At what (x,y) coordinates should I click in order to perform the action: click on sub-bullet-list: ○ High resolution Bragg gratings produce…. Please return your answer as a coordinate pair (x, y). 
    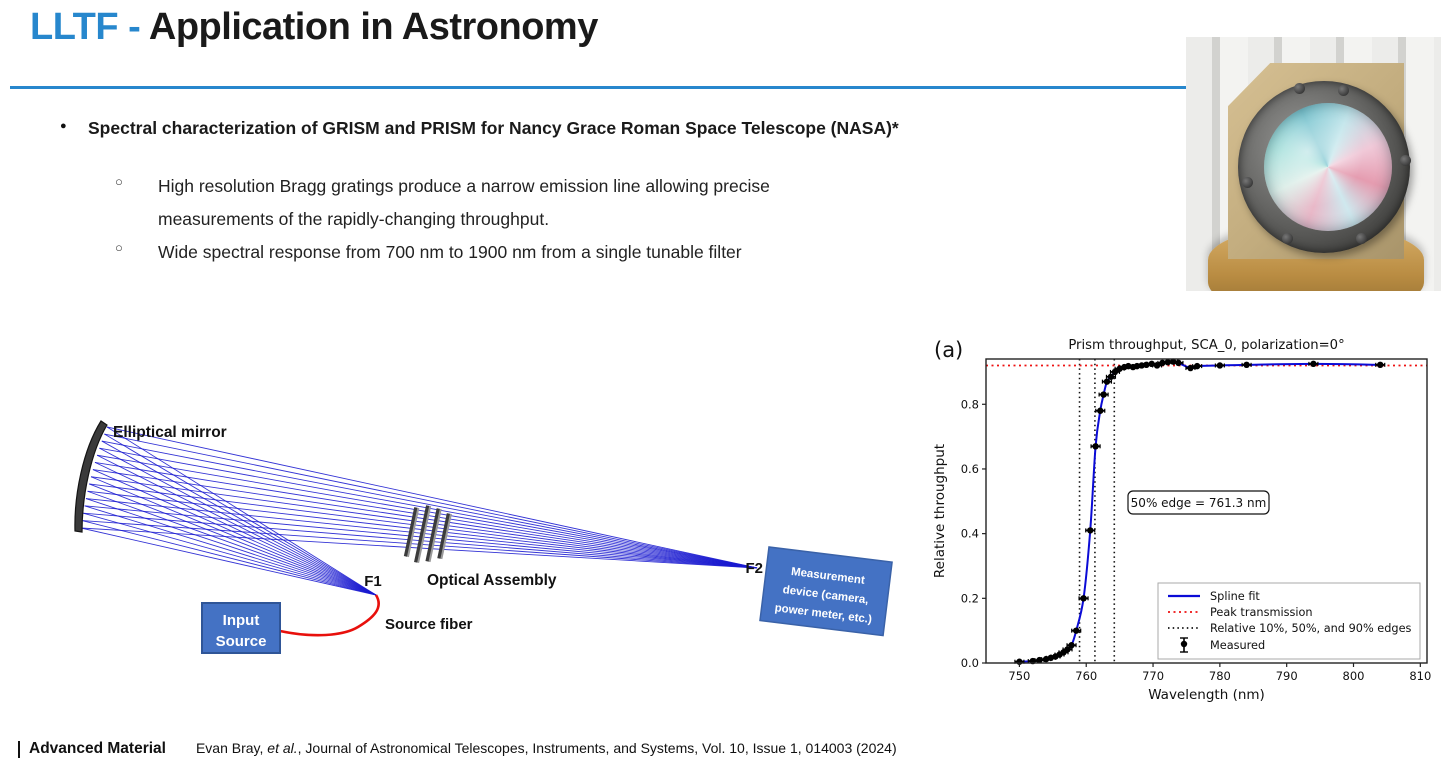
    Looking at the image, I should click on (530, 219).